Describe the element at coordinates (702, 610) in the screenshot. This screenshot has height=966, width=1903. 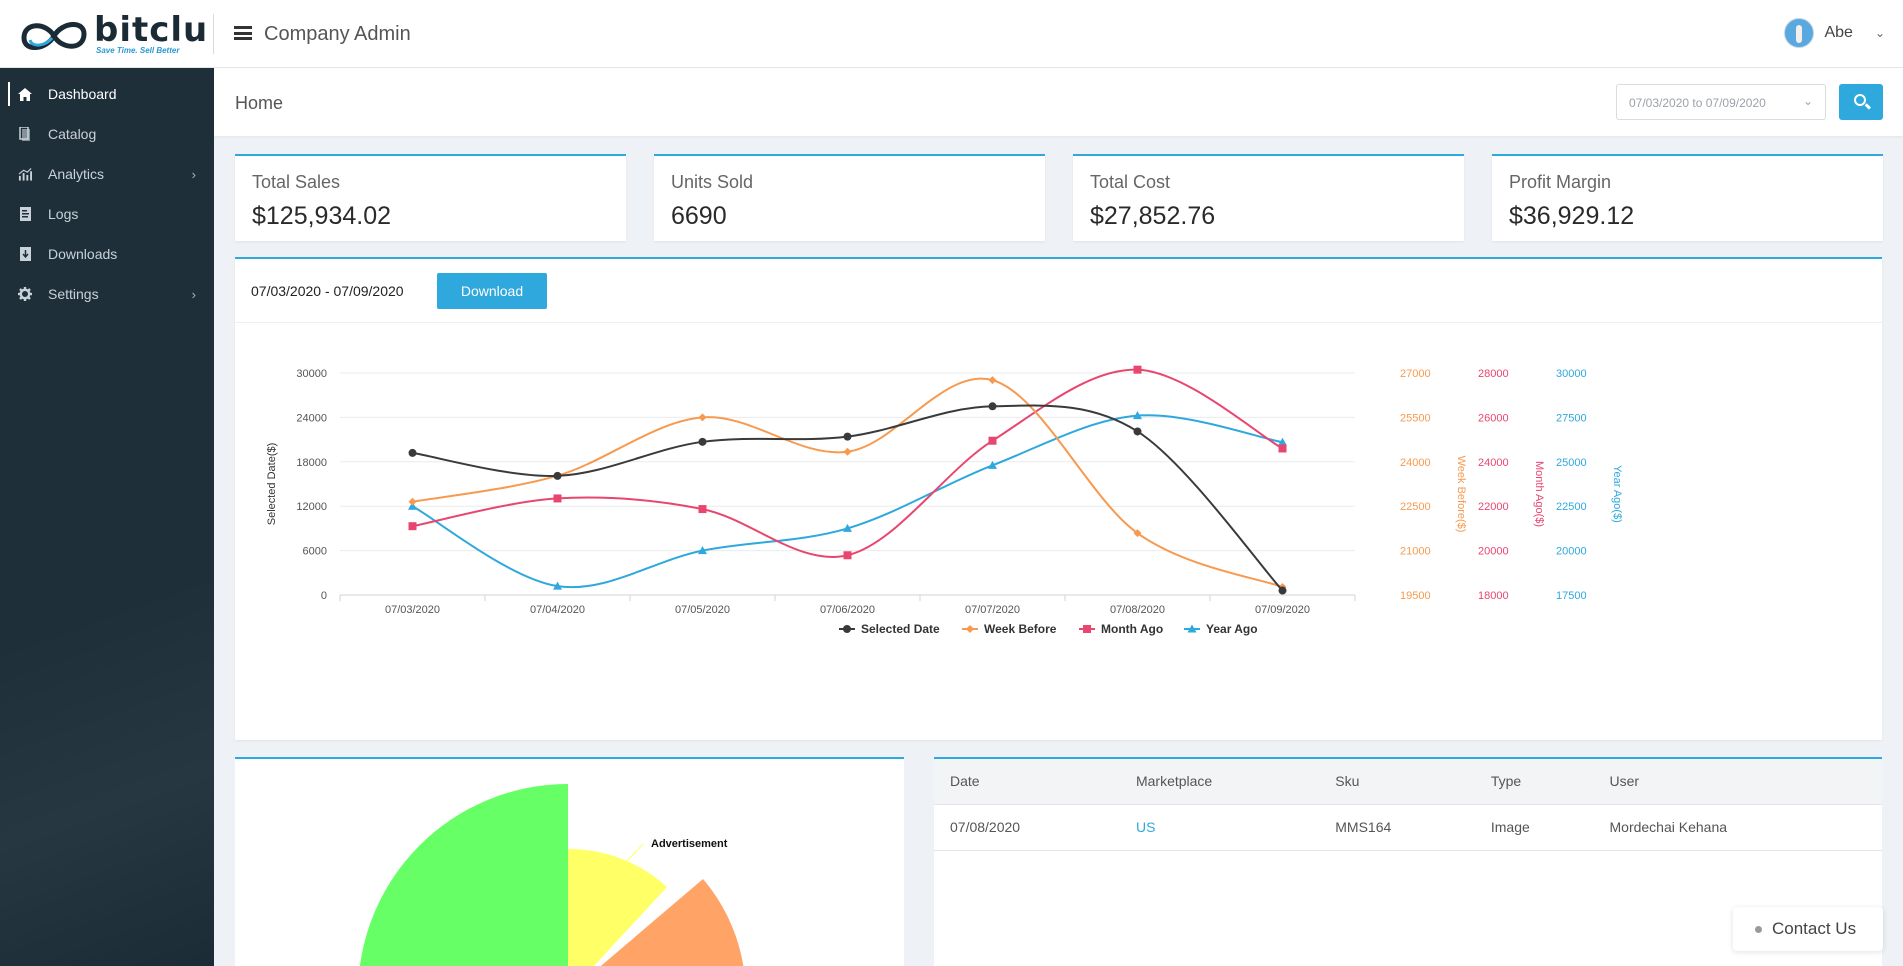
I see `x-tick-label: 07/05/2020` at that location.